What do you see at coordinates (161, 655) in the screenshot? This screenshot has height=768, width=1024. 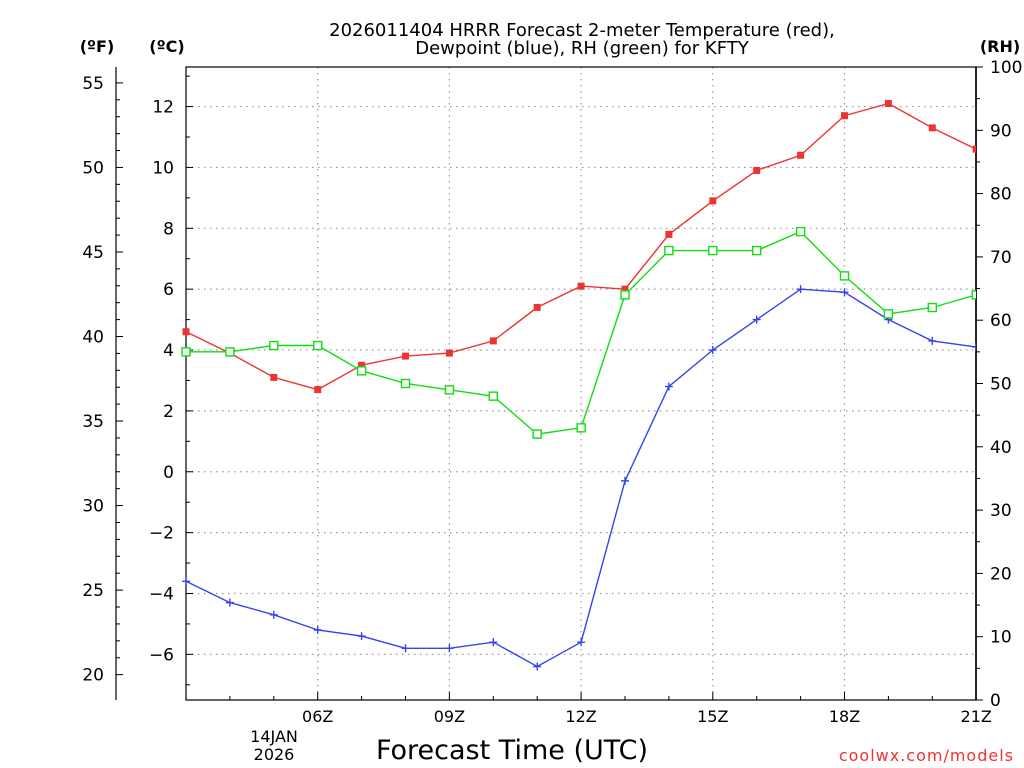 I see `celsius-tick-label--6: −6` at bounding box center [161, 655].